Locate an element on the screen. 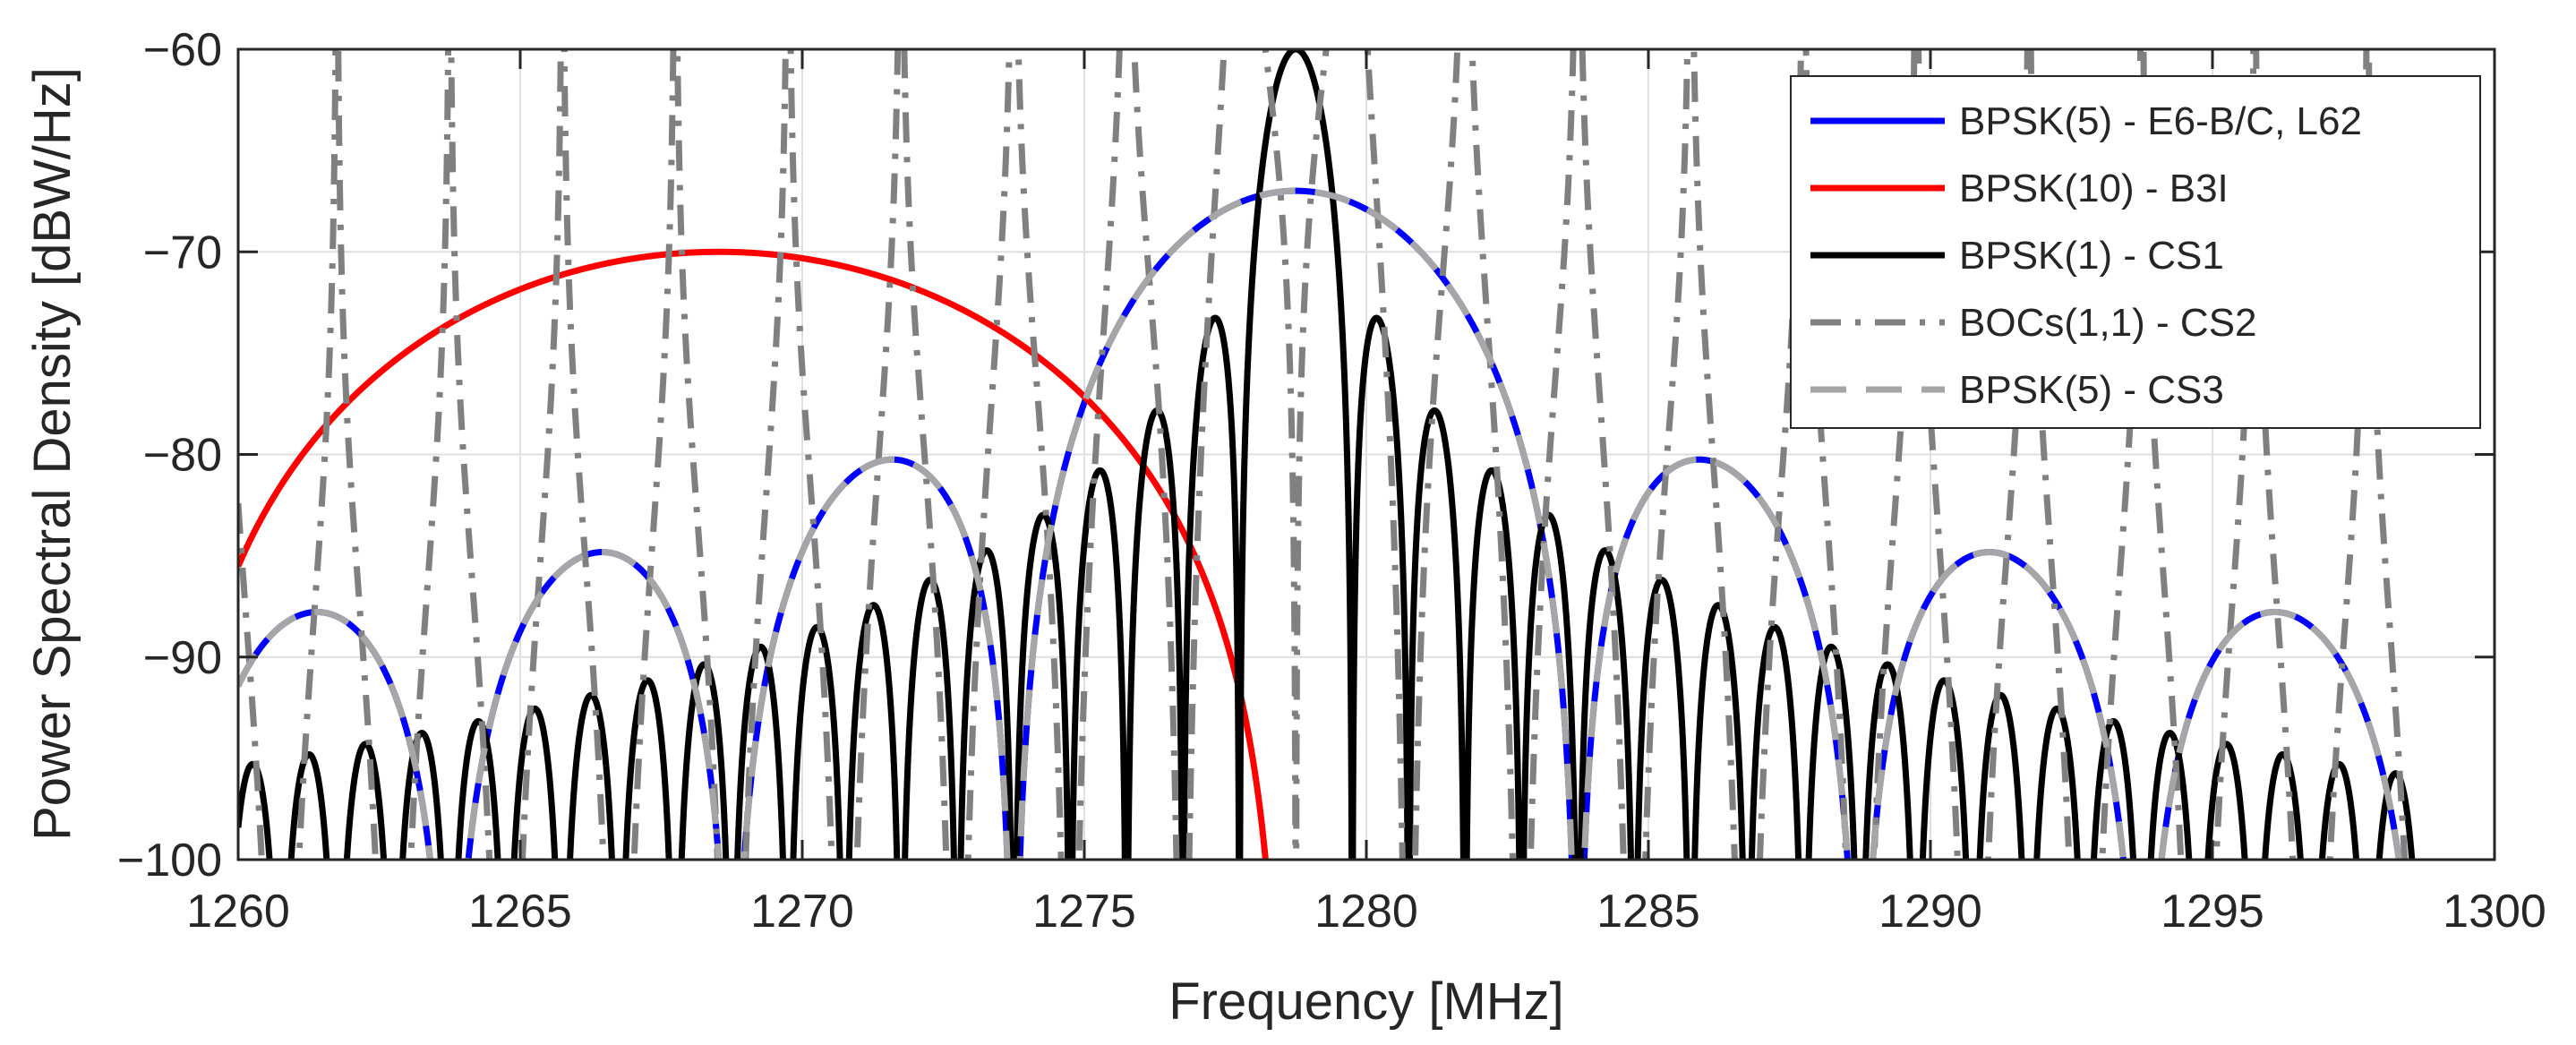 This screenshot has height=1045, width=2576. y-tick-label: −70 is located at coordinates (182, 252).